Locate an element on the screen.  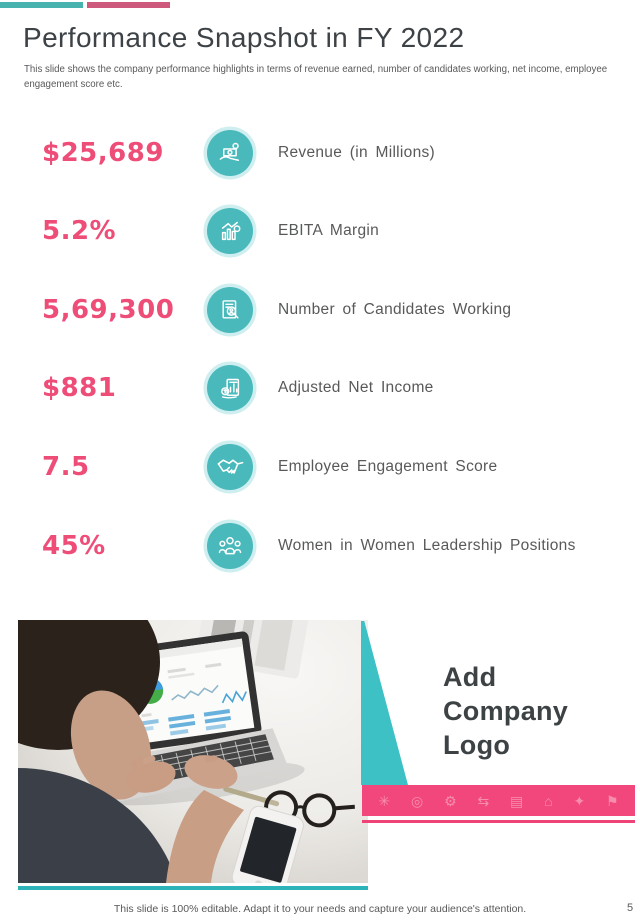
smartphone is located at coordinates (267, 844).